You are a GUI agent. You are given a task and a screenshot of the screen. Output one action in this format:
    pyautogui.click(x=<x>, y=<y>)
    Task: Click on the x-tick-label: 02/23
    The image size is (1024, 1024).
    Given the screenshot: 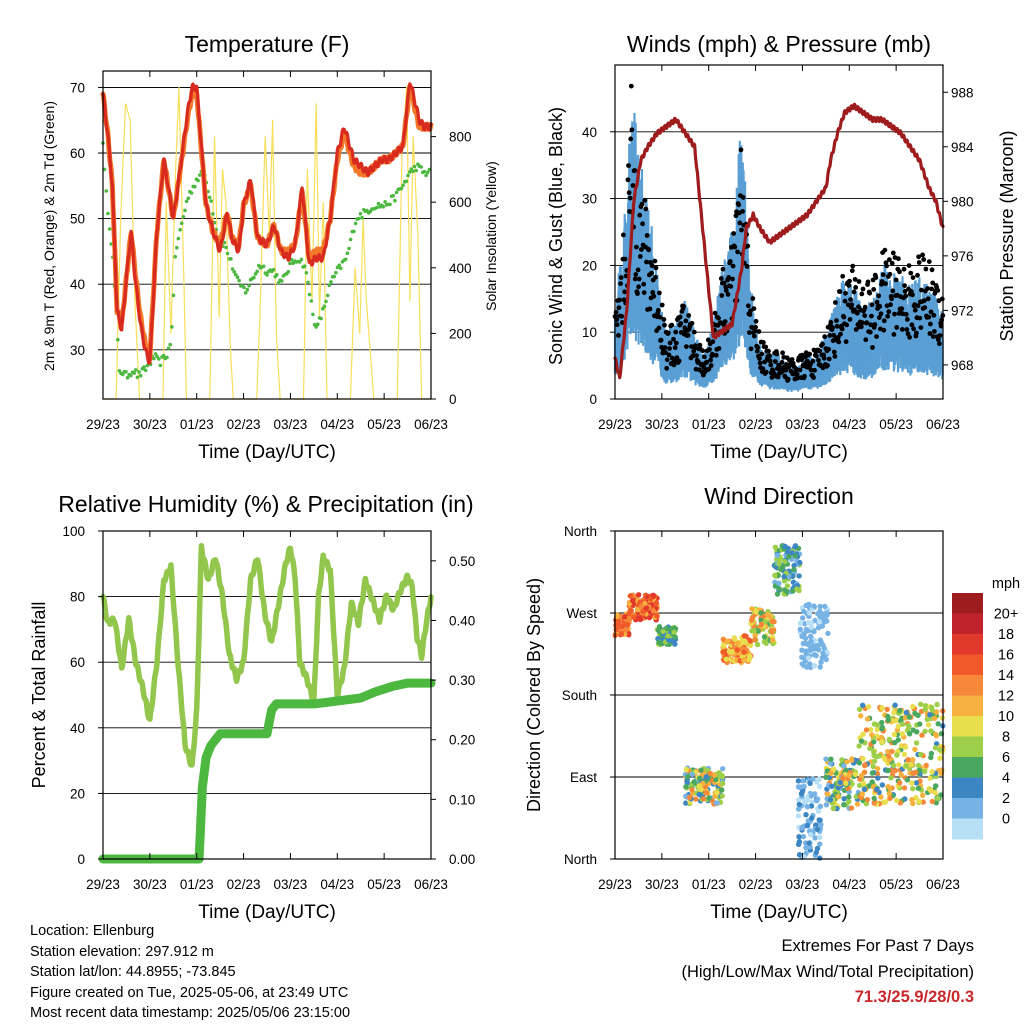 What is the action you would take?
    pyautogui.click(x=244, y=424)
    